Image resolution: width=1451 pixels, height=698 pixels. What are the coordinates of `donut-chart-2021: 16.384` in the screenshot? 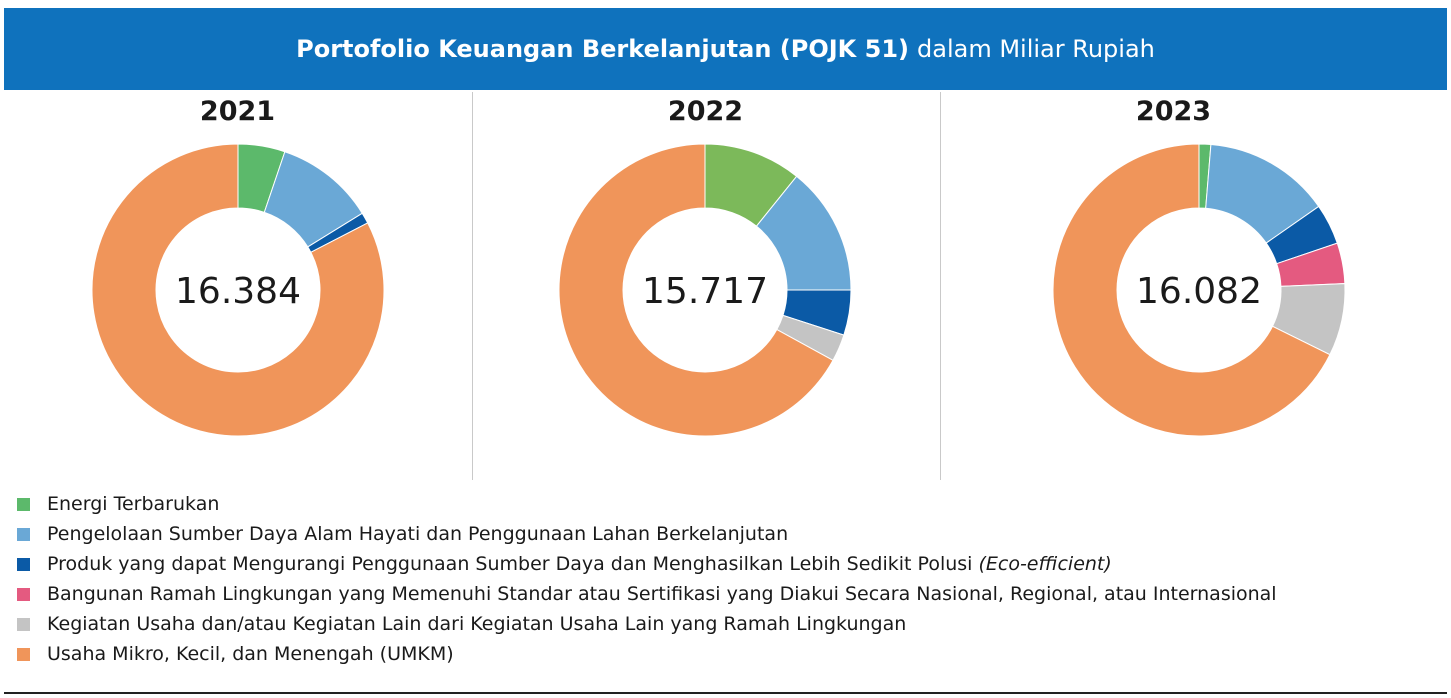 It's located at (238, 290).